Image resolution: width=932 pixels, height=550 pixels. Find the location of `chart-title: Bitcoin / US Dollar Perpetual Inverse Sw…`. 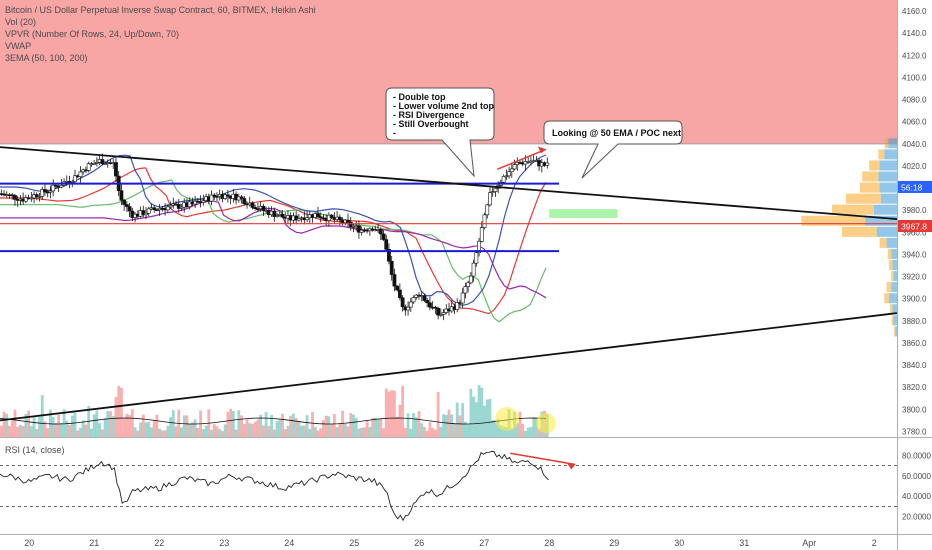

chart-title: Bitcoin / US Dollar Perpetual Inverse Sw… is located at coordinates (160, 10).